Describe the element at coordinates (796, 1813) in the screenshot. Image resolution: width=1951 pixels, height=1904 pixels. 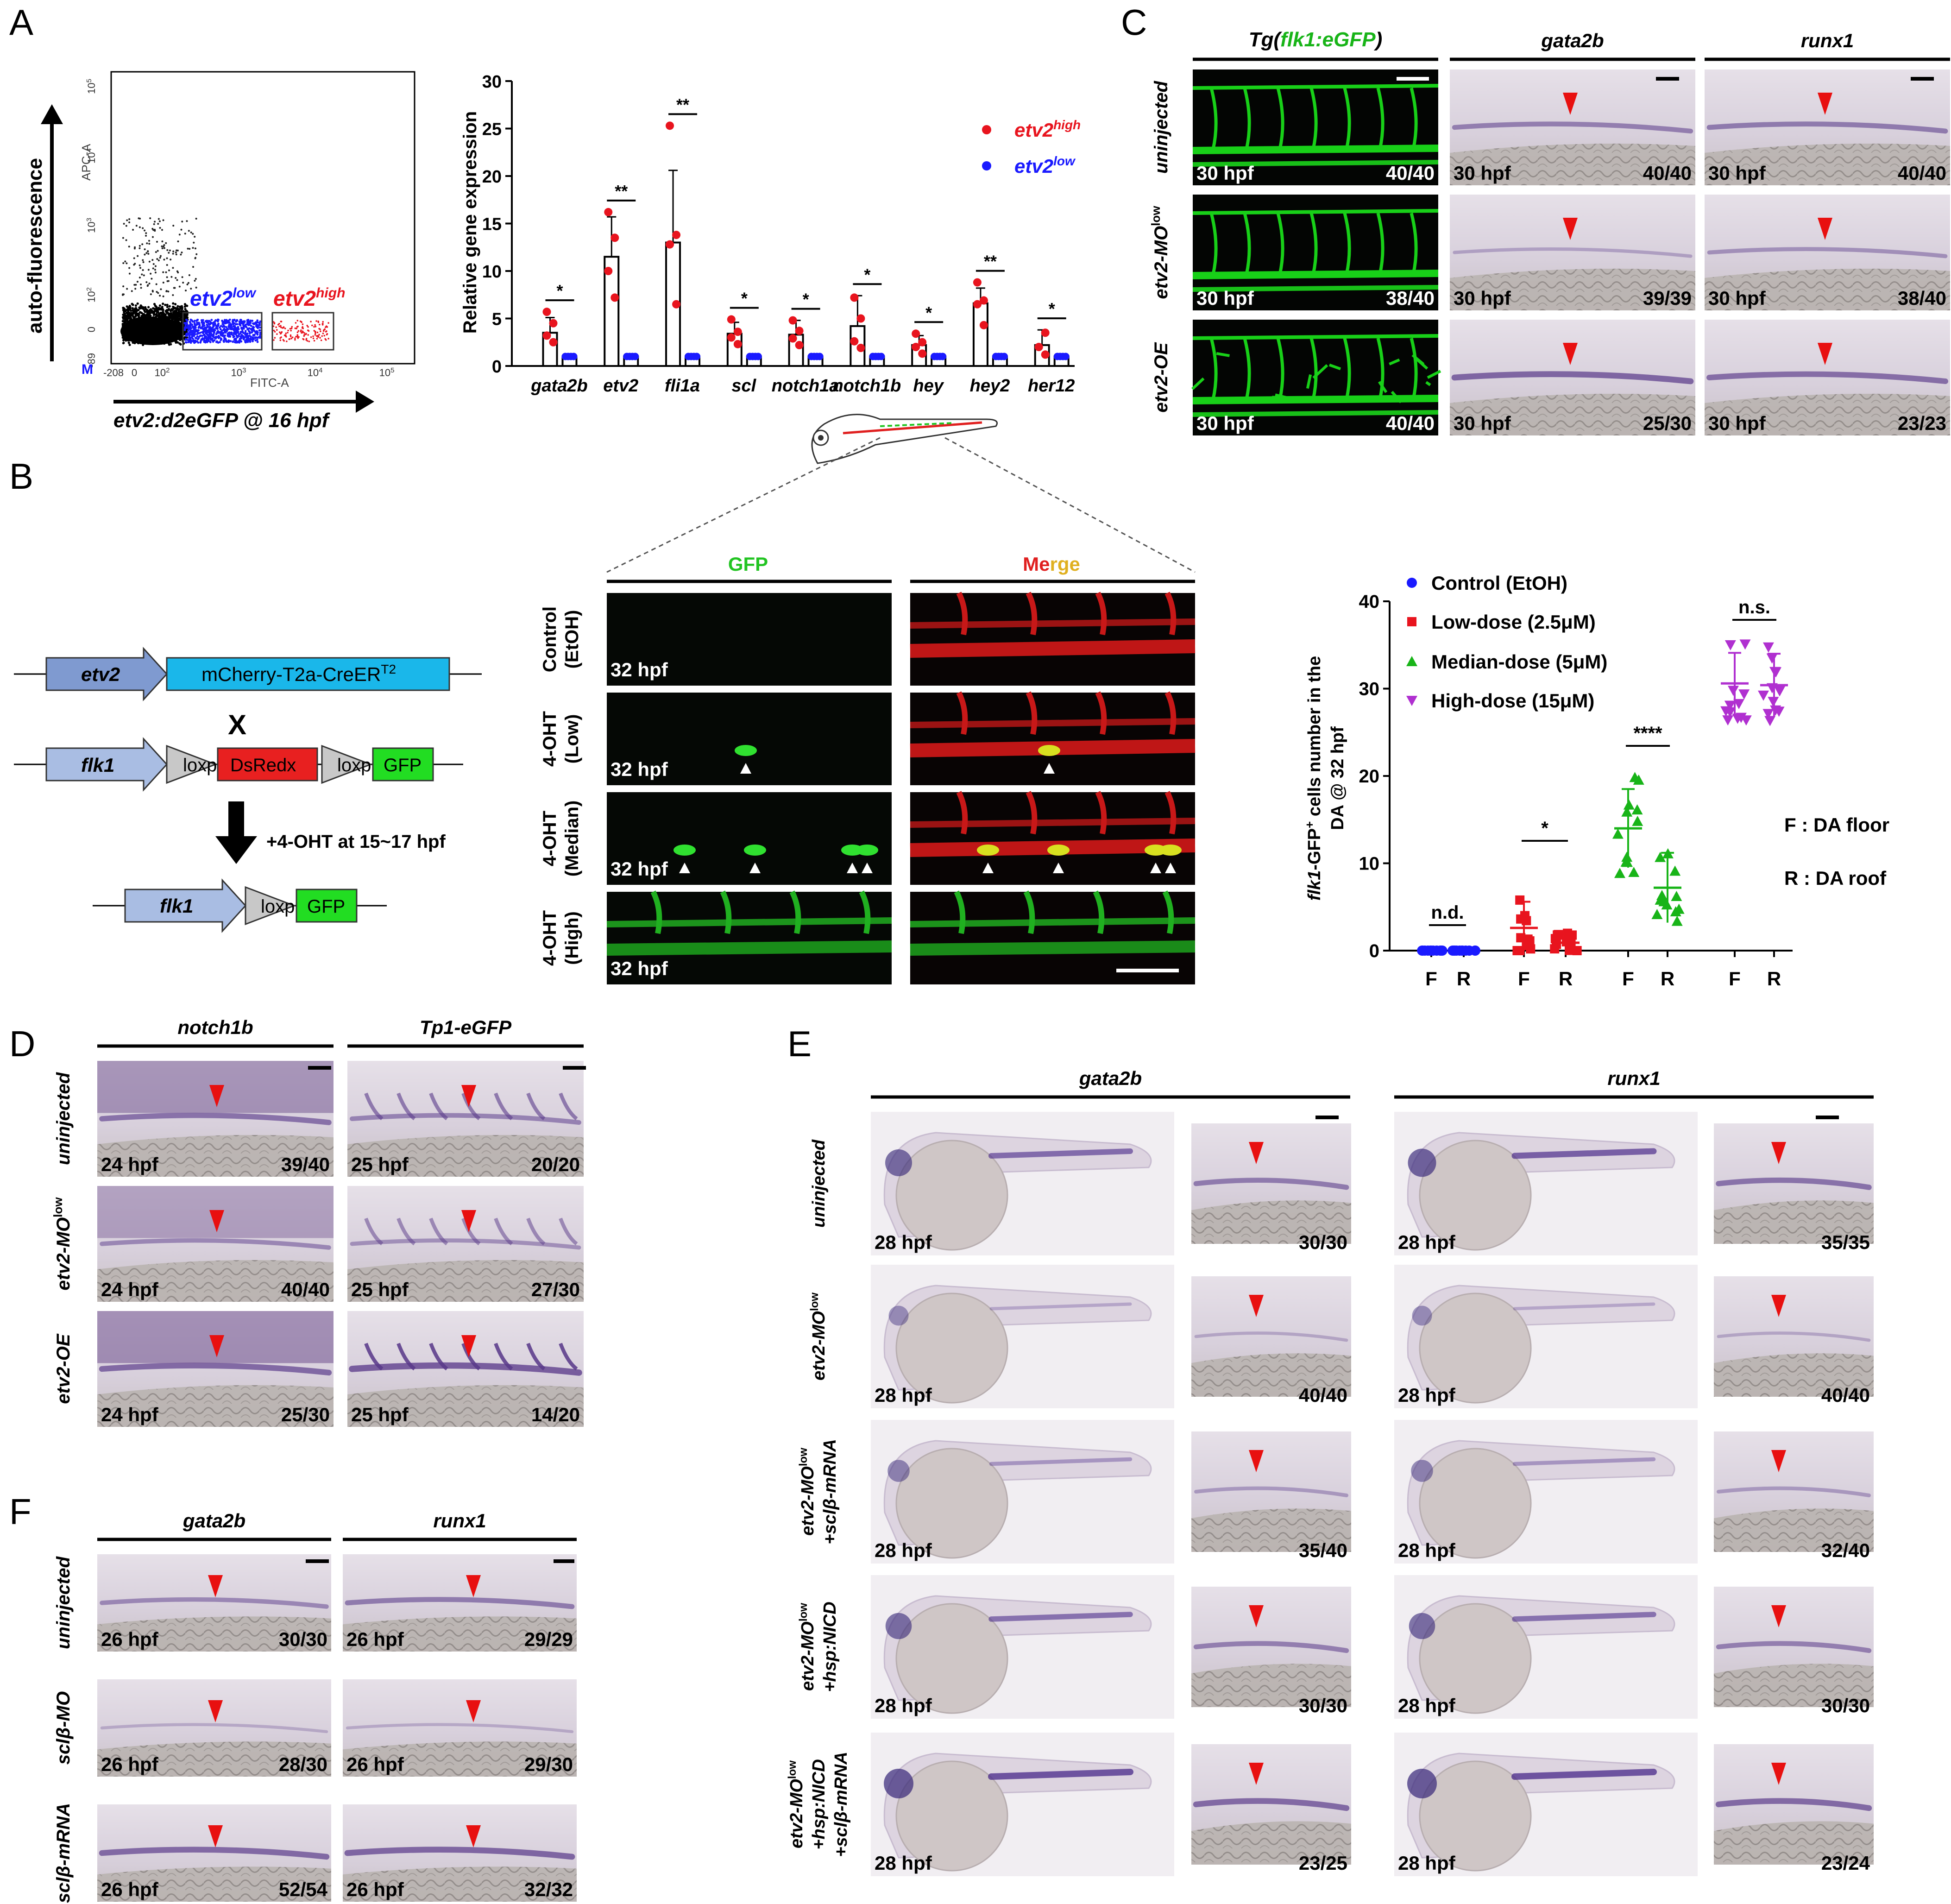
I see `row-label-line1: etv2-MO` at that location.